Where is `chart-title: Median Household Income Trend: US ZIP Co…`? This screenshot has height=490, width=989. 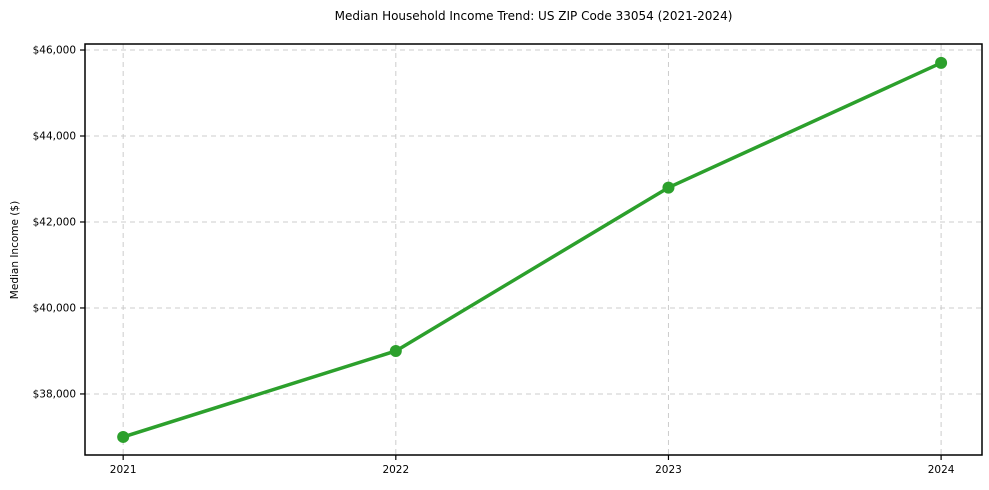
chart-title: Median Household Income Trend: US ZIP Co… is located at coordinates (533, 16).